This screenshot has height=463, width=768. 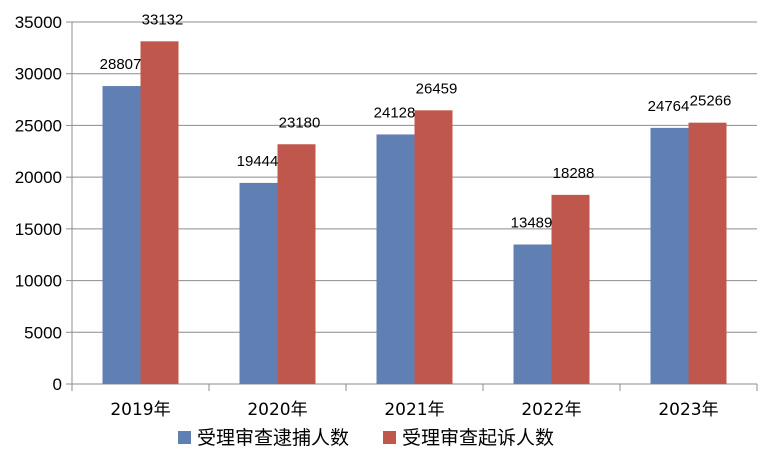 What do you see at coordinates (258, 161) in the screenshot?
I see `data-label: 19444` at bounding box center [258, 161].